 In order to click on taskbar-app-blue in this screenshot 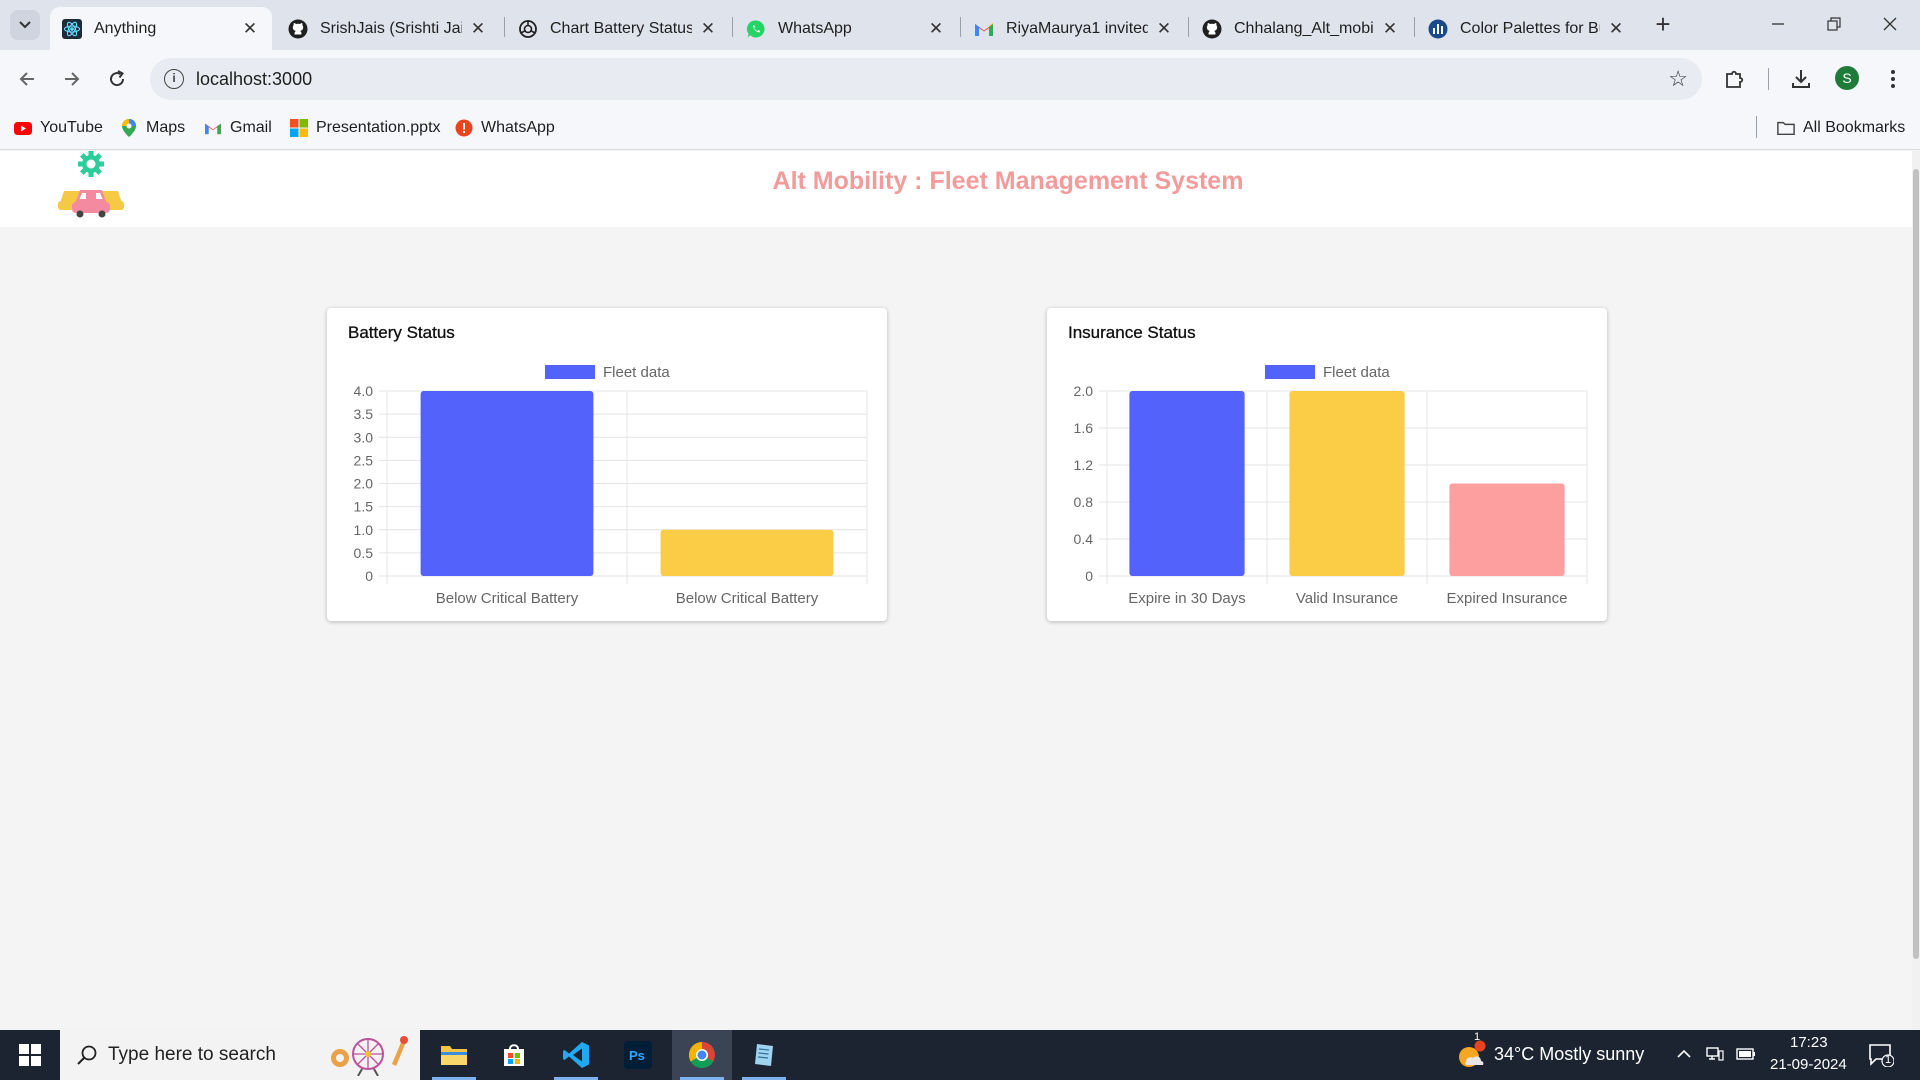, I will do `click(764, 1055)`.